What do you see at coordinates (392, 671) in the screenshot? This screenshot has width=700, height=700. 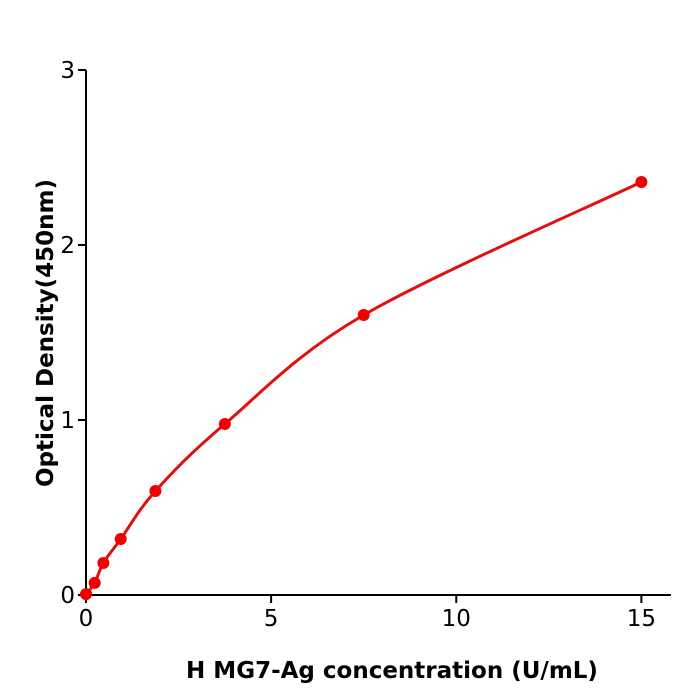 I see `x-axis-label: H MG7-Ag concentration (U/mL)` at bounding box center [392, 671].